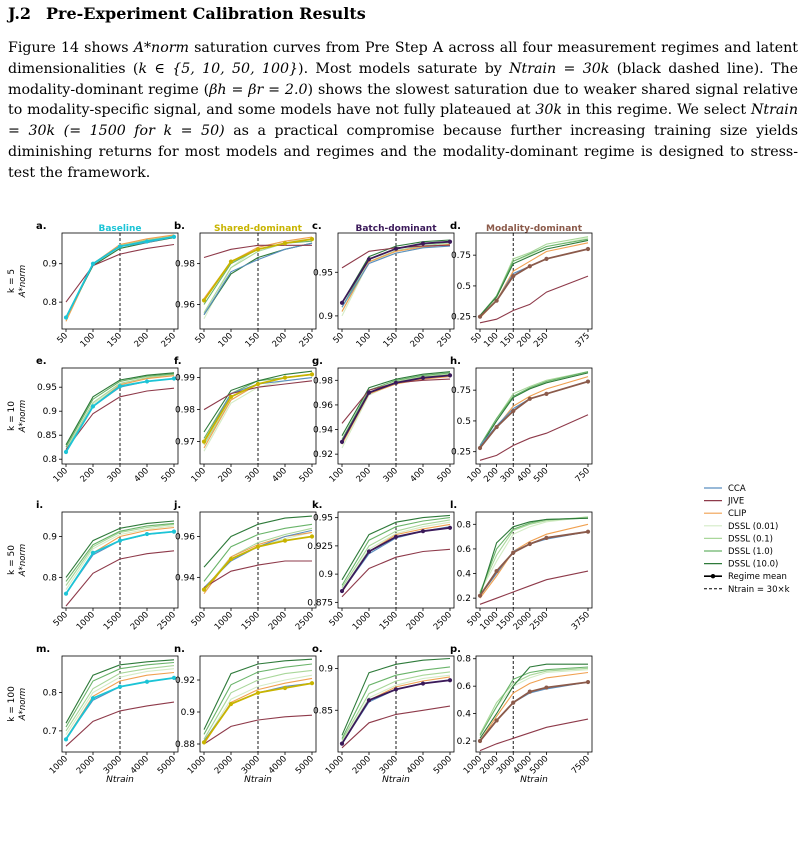  I want to click on y-tick-label: 0.25, so click(461, 453).